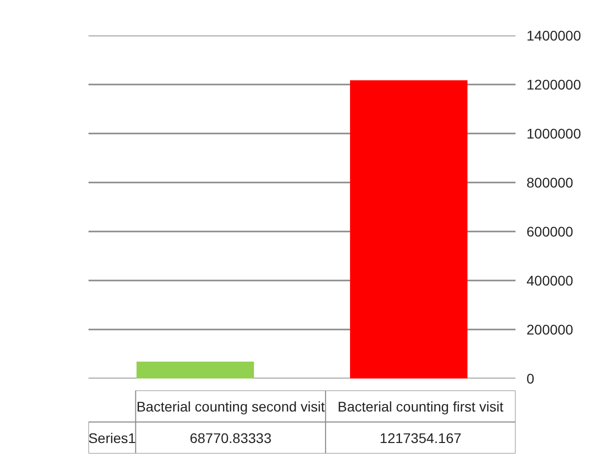 The width and height of the screenshot is (598, 460). Describe the element at coordinates (421, 406) in the screenshot. I see `x-tick-label: Bacterial counting first visit` at that location.